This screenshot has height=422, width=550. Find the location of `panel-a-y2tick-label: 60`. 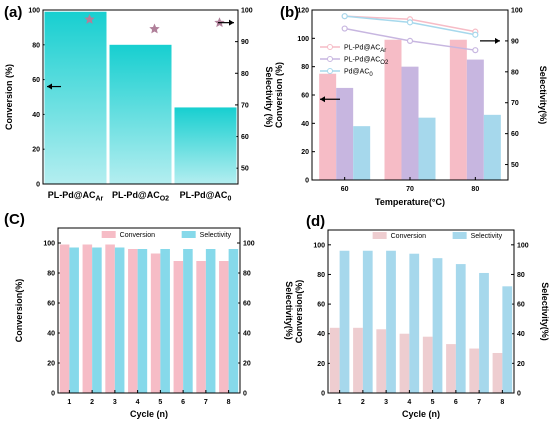

panel-a-y2tick-label: 60 is located at coordinates (245, 137).